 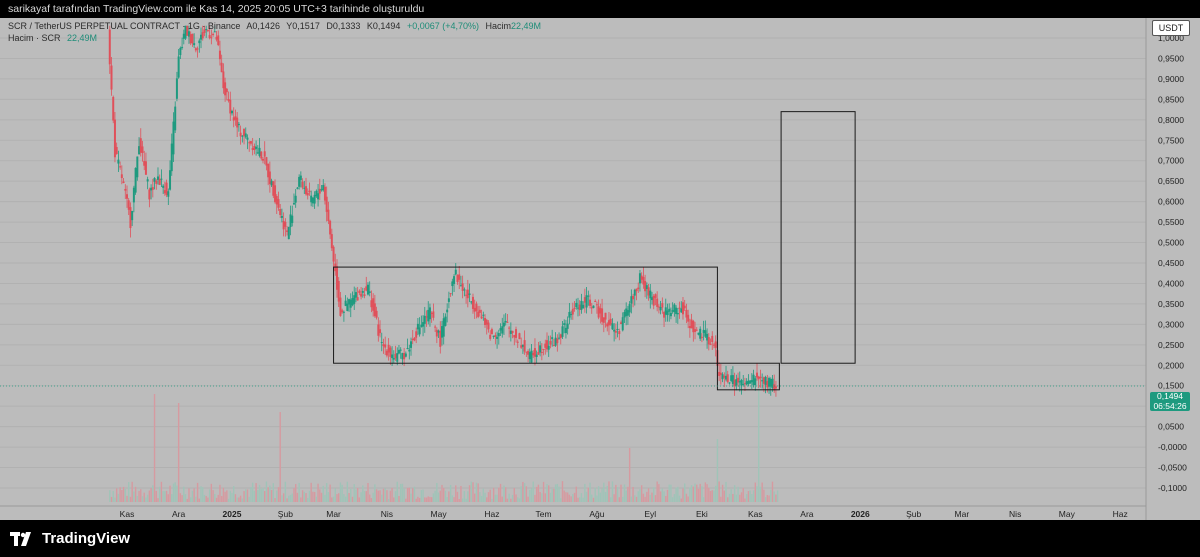 I want to click on volume-indicator-label: Hacim · SCR, so click(x=34, y=38).